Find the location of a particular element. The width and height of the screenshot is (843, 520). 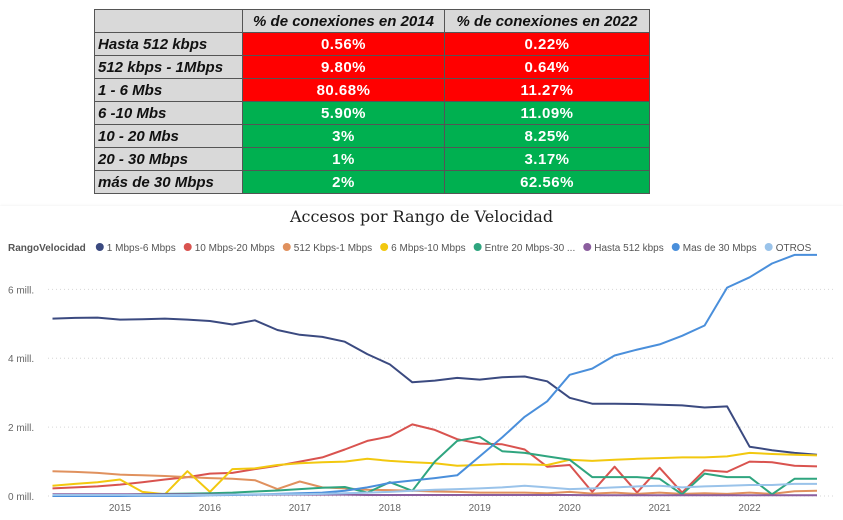

value-2014: 1% is located at coordinates (343, 159).